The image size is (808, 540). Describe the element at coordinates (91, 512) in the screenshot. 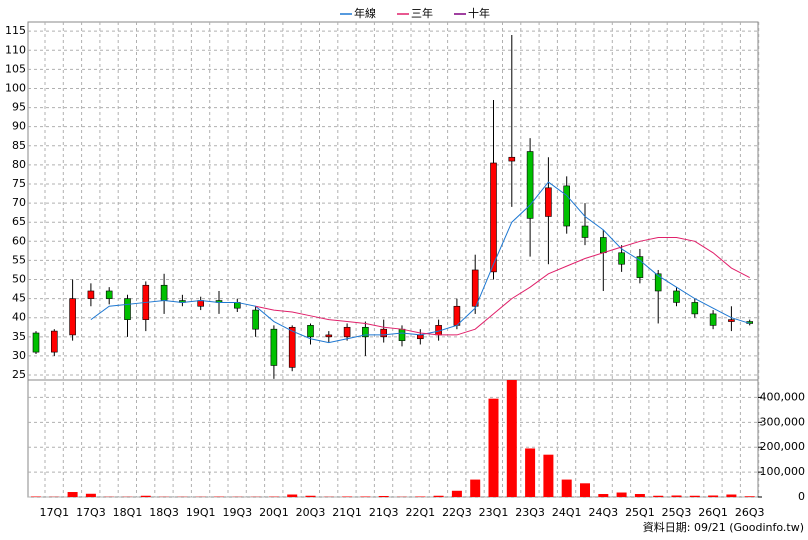

I see `x-tick-label: 17Q3` at that location.